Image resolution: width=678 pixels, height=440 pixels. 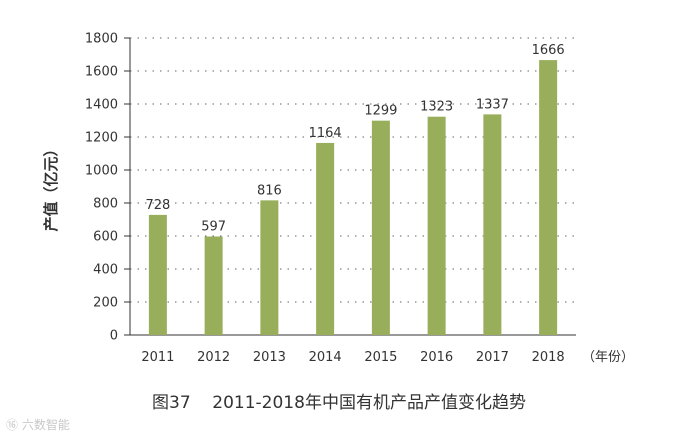 What do you see at coordinates (269, 357) in the screenshot?
I see `x-tick-label: 2013` at bounding box center [269, 357].